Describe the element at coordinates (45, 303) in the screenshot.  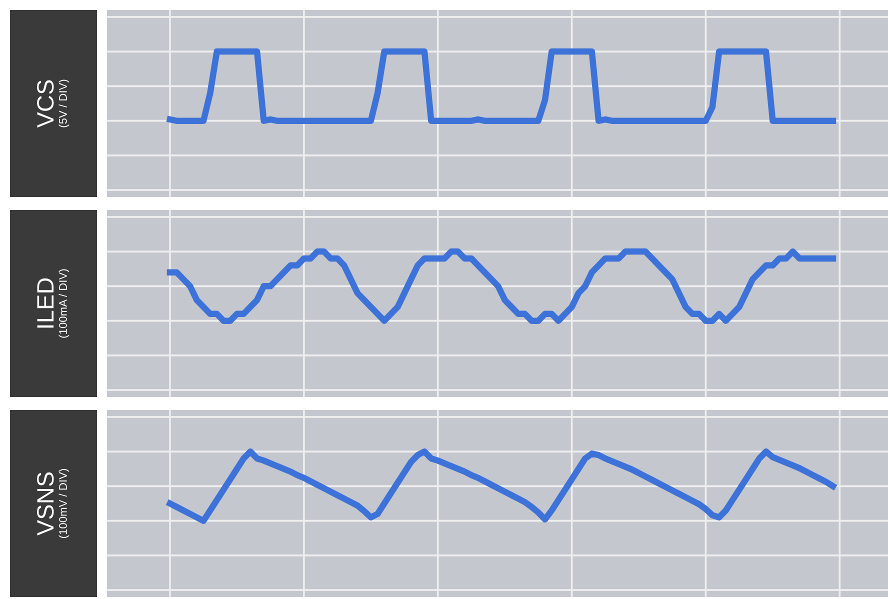
I see `y-axis-title: ILED` at that location.